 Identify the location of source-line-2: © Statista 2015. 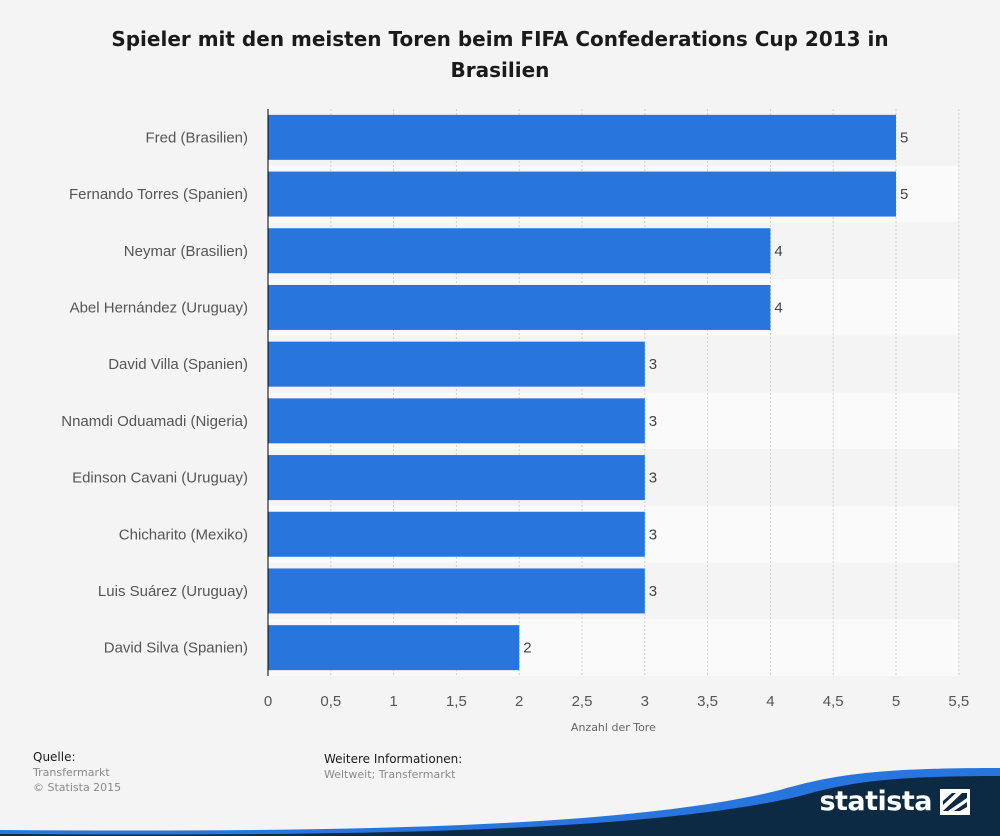
(77, 787).